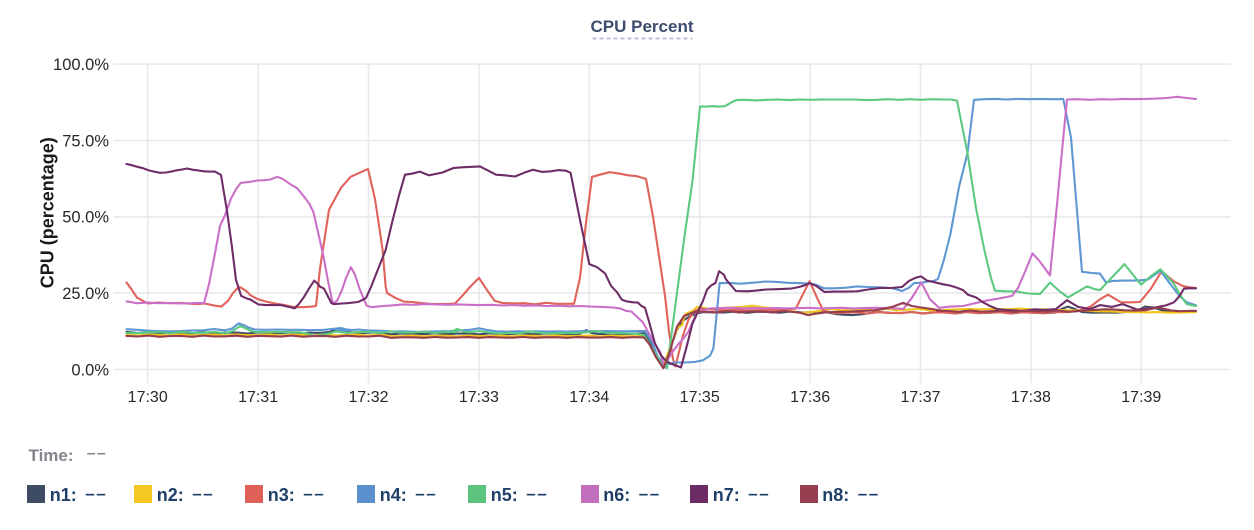 This screenshot has width=1254, height=530. I want to click on svg-text: 17:33, so click(479, 397).